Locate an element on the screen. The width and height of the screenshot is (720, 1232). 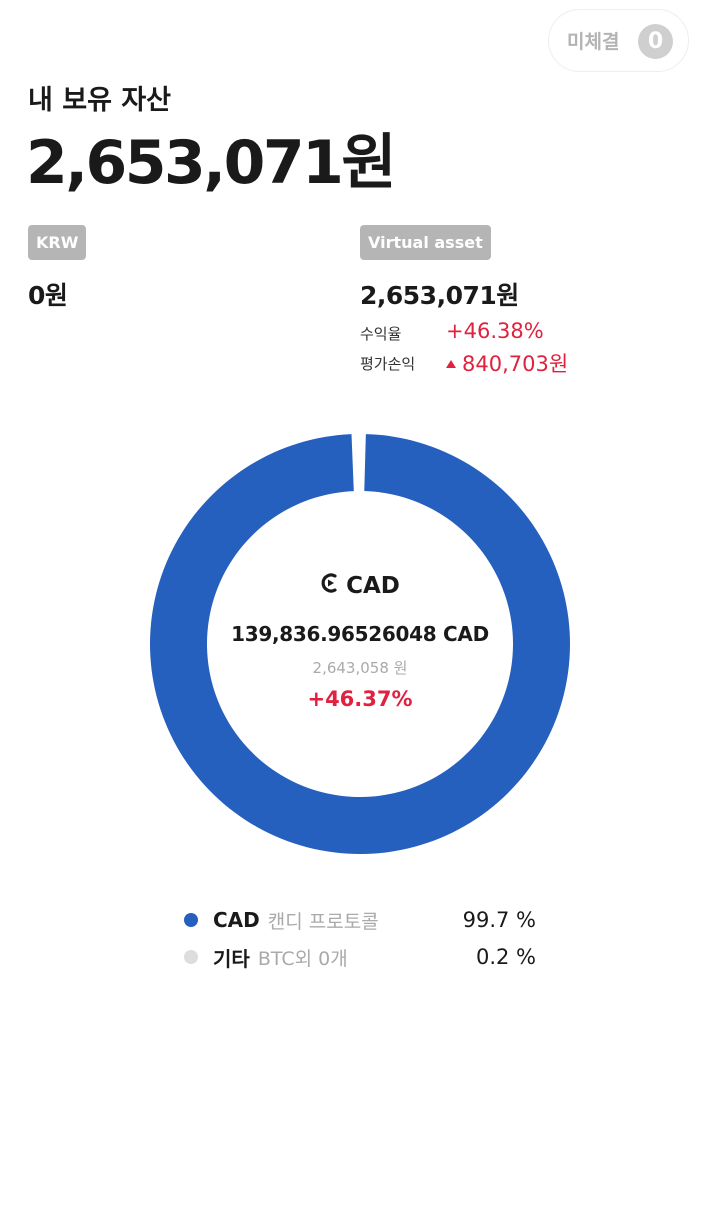
triangle-up-icon is located at coordinates (451, 363).